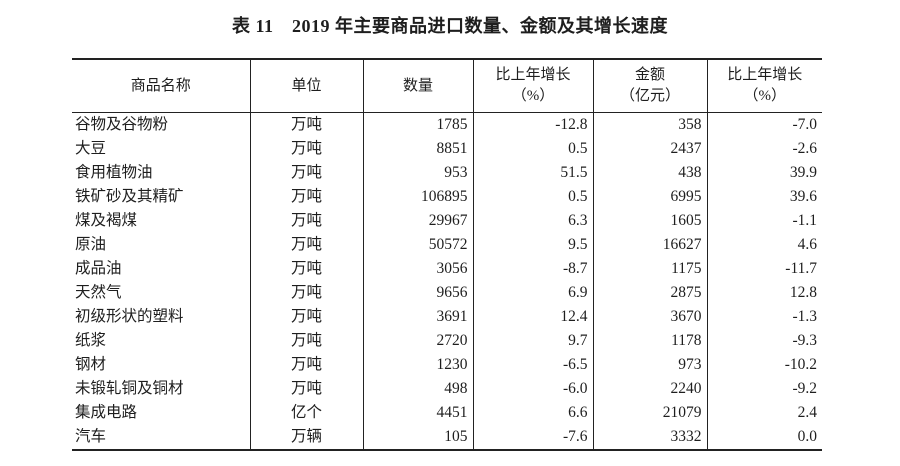 The width and height of the screenshot is (900, 466). I want to click on value-cell: 3332, so click(650, 437).